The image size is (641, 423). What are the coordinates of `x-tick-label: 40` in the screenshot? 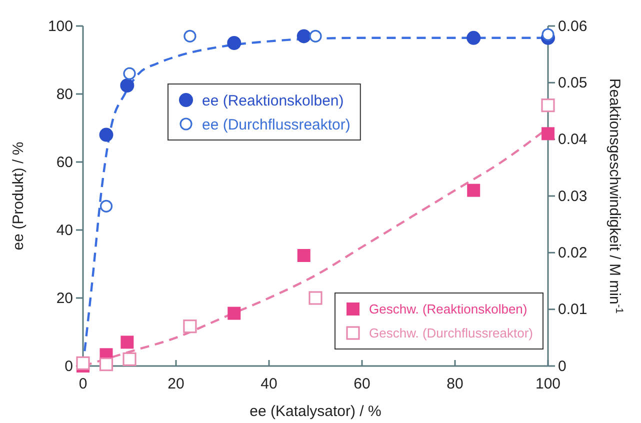 It's located at (269, 384).